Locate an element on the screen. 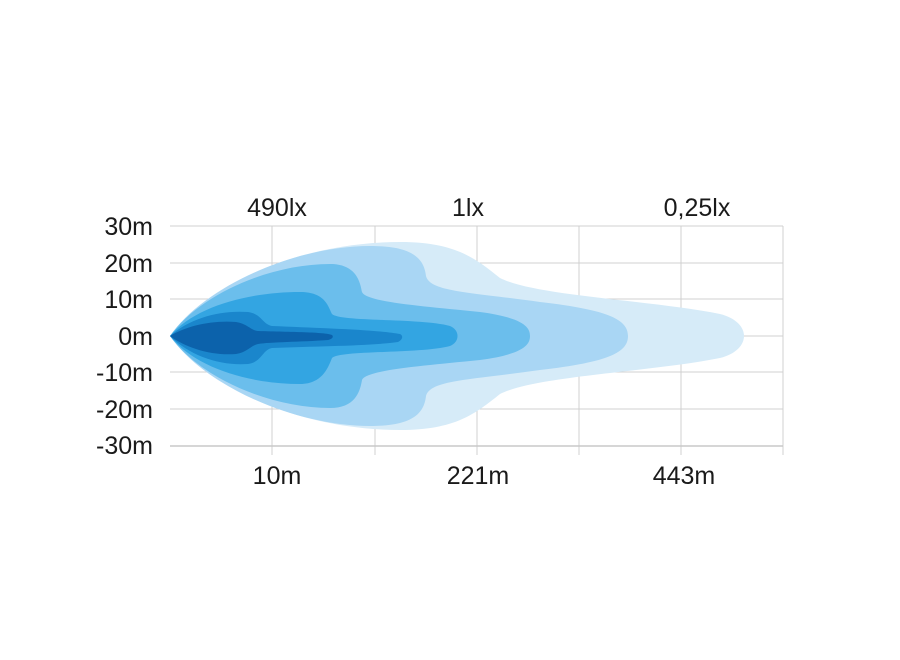 Image resolution: width=900 pixels, height=660 pixels. x-axis-labels: 10m 221m 443m is located at coordinates (484, 476).